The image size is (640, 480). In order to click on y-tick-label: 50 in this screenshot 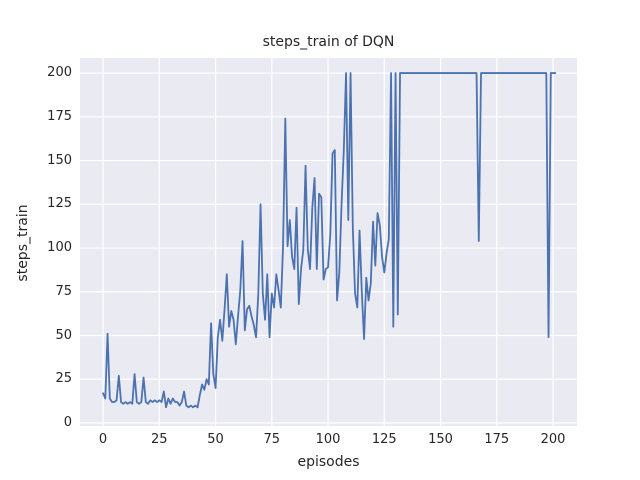, I will do `click(63, 335)`.